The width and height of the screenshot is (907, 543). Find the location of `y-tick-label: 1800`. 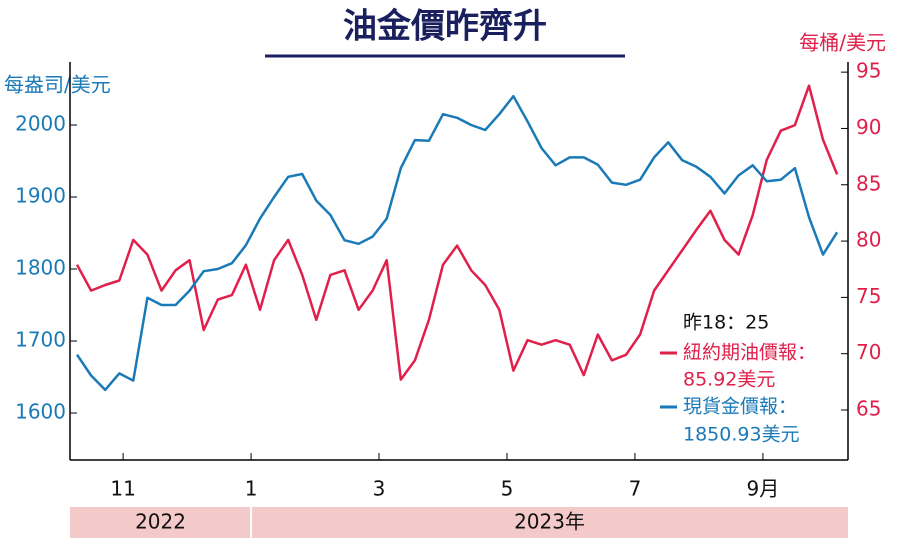

y-tick-label: 1800 is located at coordinates (40, 267).